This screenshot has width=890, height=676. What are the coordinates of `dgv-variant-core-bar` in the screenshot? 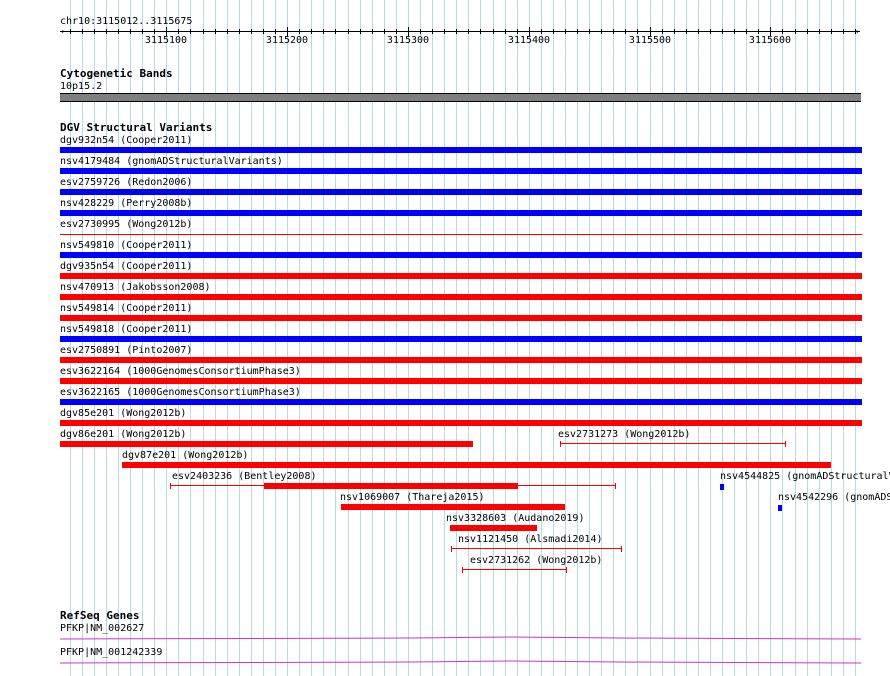 It's located at (391, 486).